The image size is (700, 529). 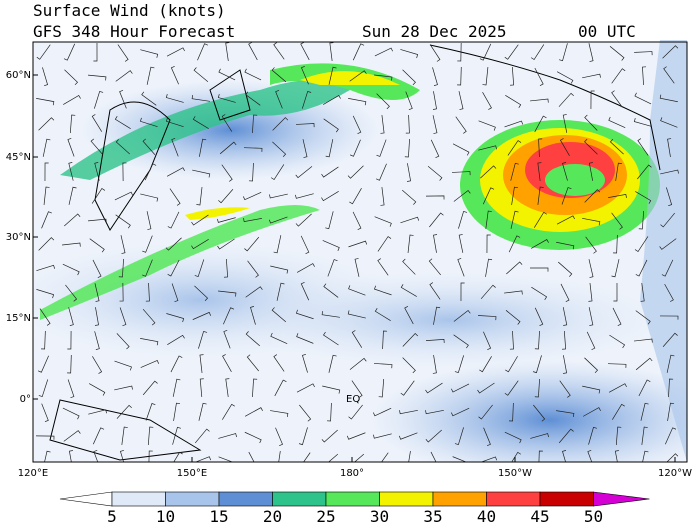 What do you see at coordinates (18, 237) in the screenshot?
I see `lat-label: 30°N` at bounding box center [18, 237].